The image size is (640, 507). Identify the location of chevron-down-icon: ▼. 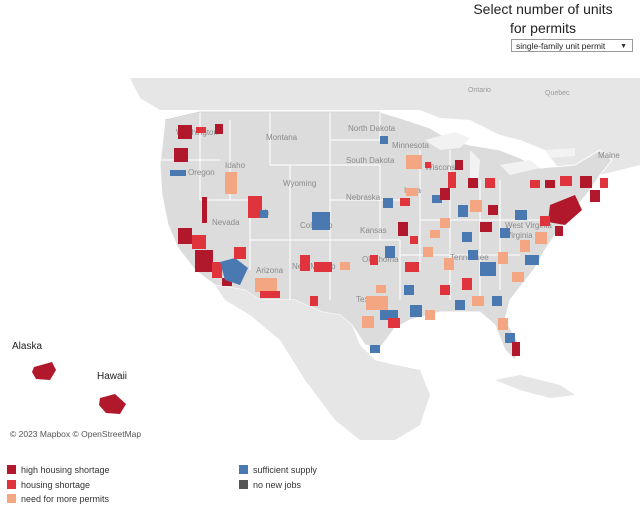
(623, 46).